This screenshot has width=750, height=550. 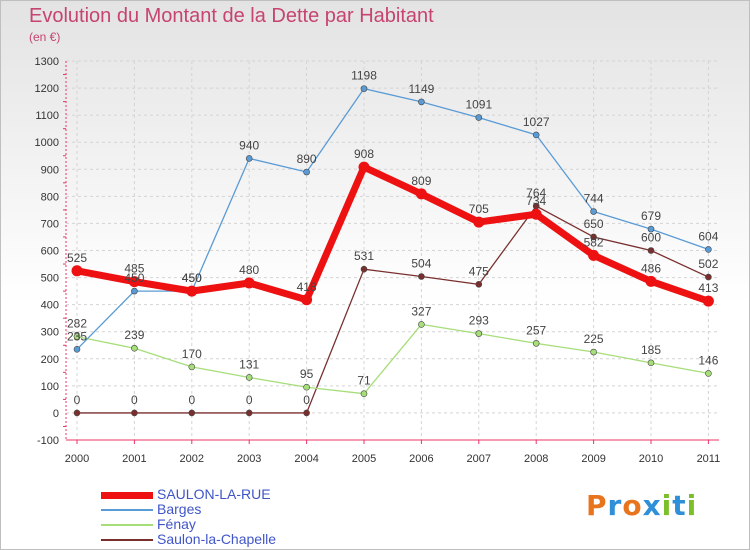 What do you see at coordinates (249, 364) in the screenshot?
I see `data-label-f-nay: 131` at bounding box center [249, 364].